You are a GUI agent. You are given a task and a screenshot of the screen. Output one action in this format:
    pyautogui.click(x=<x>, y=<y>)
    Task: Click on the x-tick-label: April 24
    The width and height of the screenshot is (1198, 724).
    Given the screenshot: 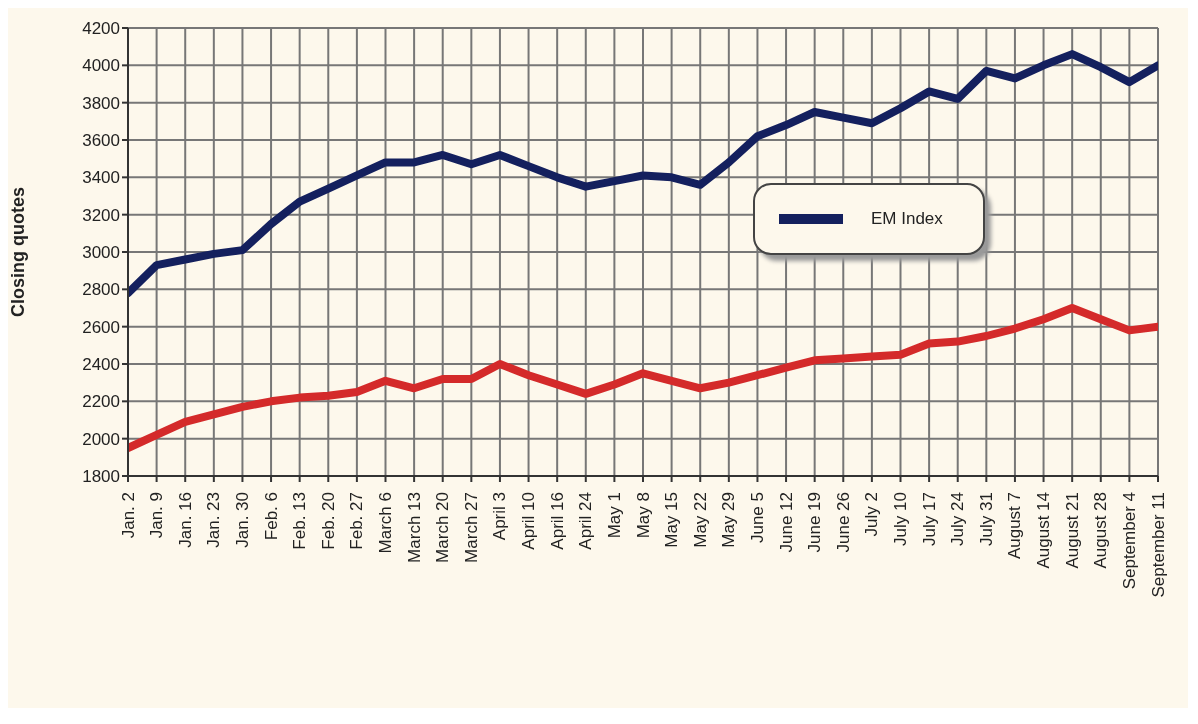 What is the action you would take?
    pyautogui.click(x=586, y=521)
    